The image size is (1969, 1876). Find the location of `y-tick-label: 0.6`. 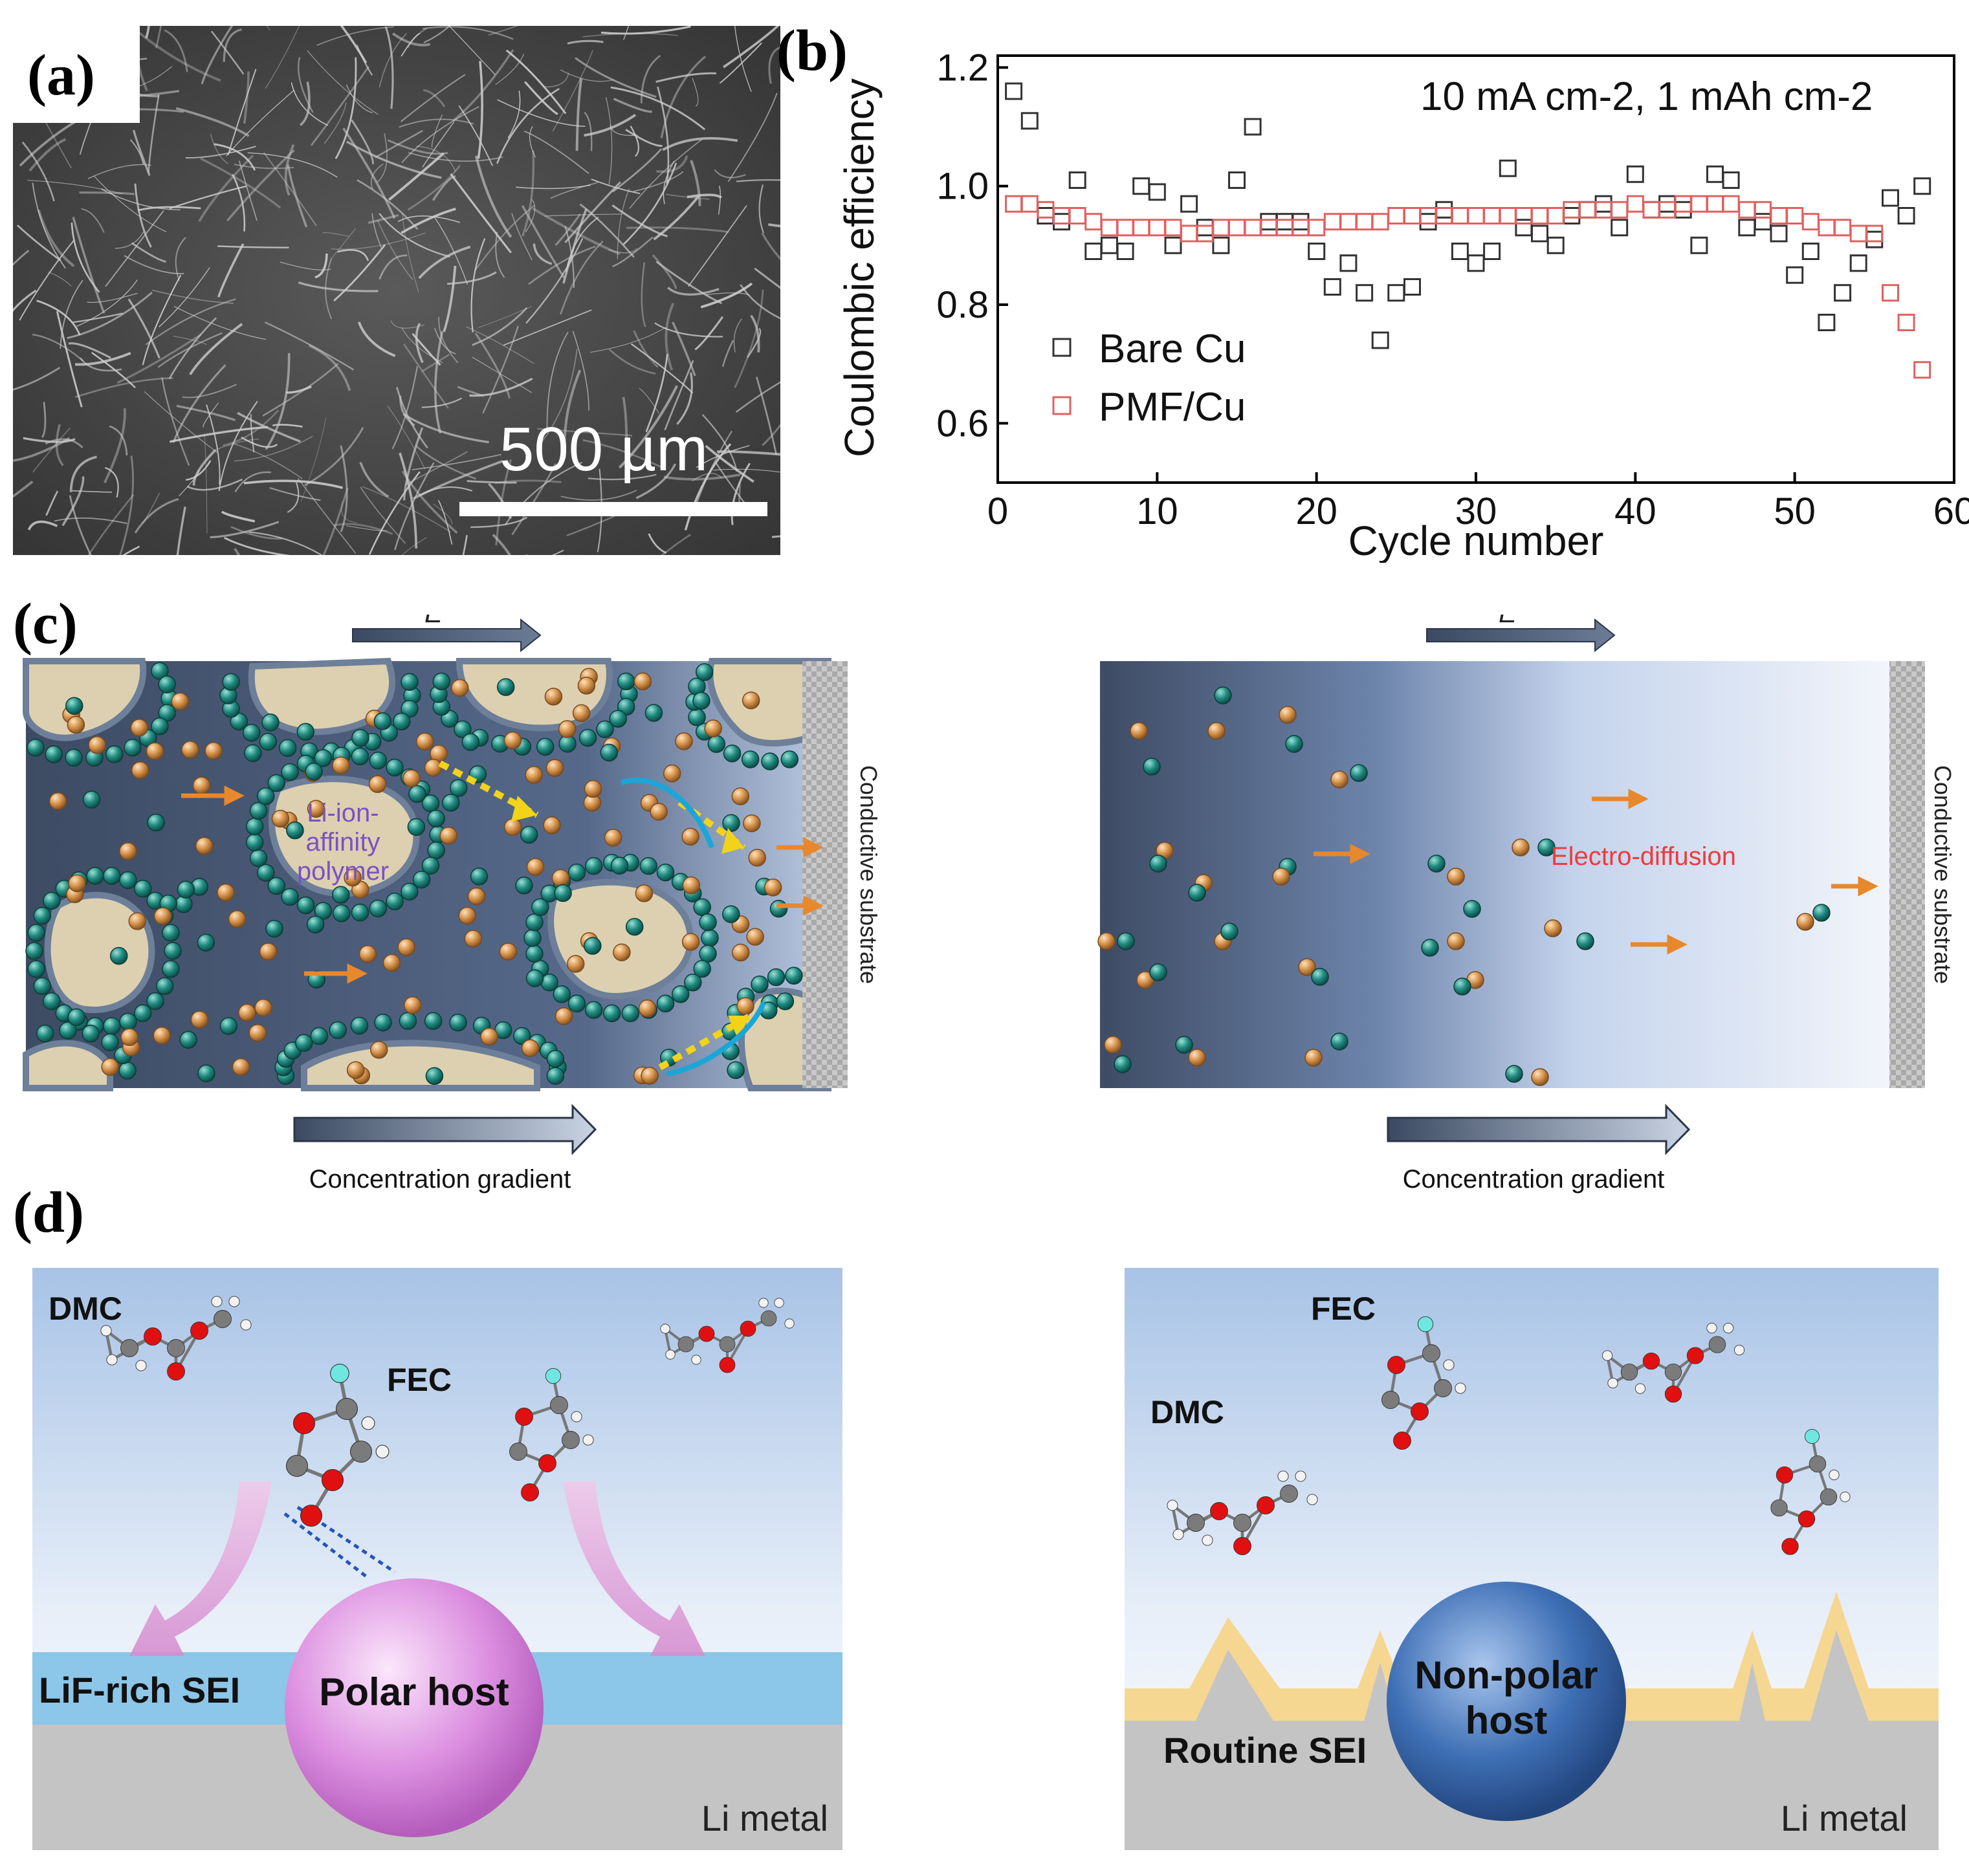

y-tick-label: 0.6 is located at coordinates (962, 423).